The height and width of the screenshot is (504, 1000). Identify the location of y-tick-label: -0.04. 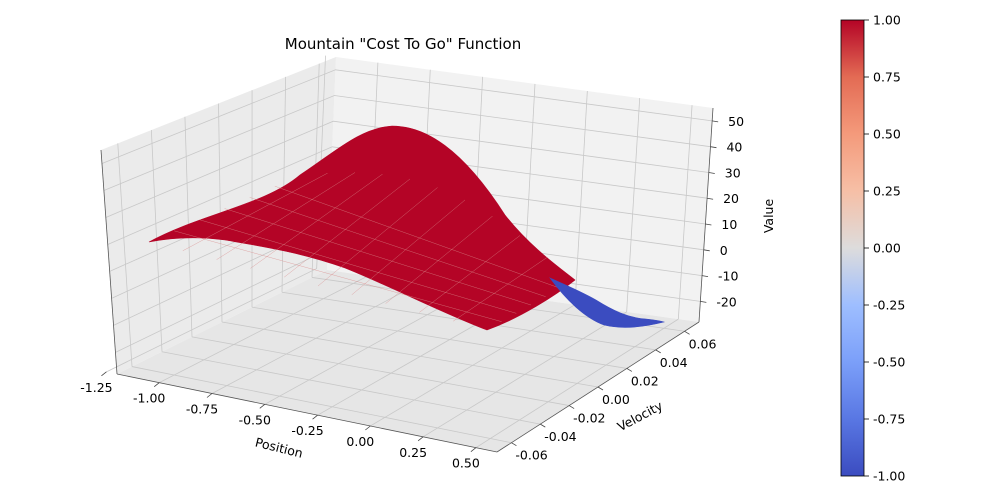
(560, 436).